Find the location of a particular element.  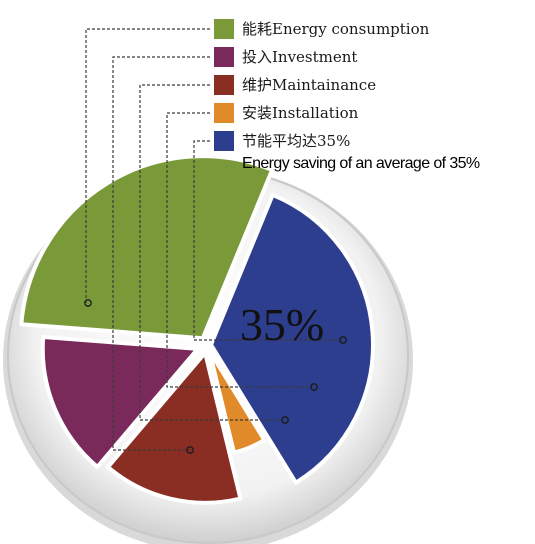

legend-label-0: 能耗Energy consumption is located at coordinates (336, 29).